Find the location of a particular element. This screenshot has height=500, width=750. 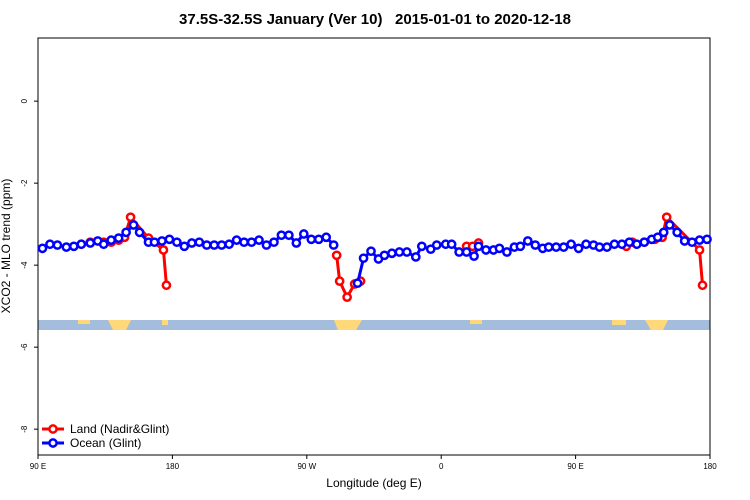

y-tick-label: 0 is located at coordinates (24, 100).